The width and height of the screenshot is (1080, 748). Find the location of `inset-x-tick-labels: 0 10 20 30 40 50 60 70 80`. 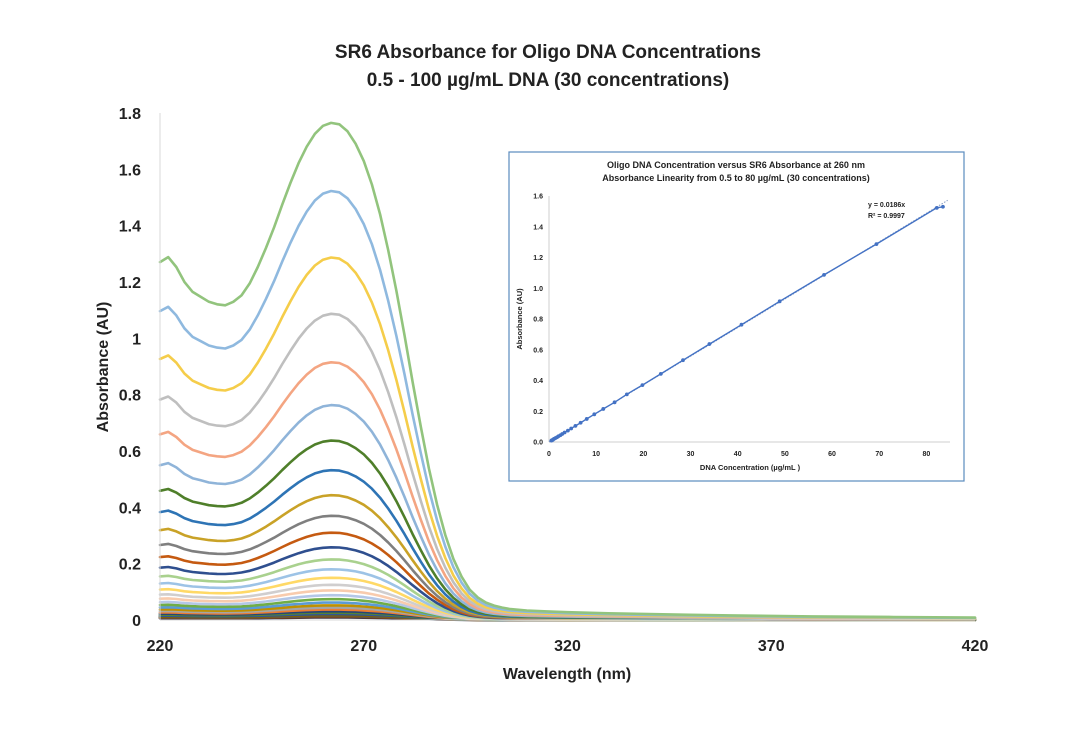

inset-x-tick-labels: 0 10 20 30 40 50 60 70 80 is located at coordinates (738, 454).